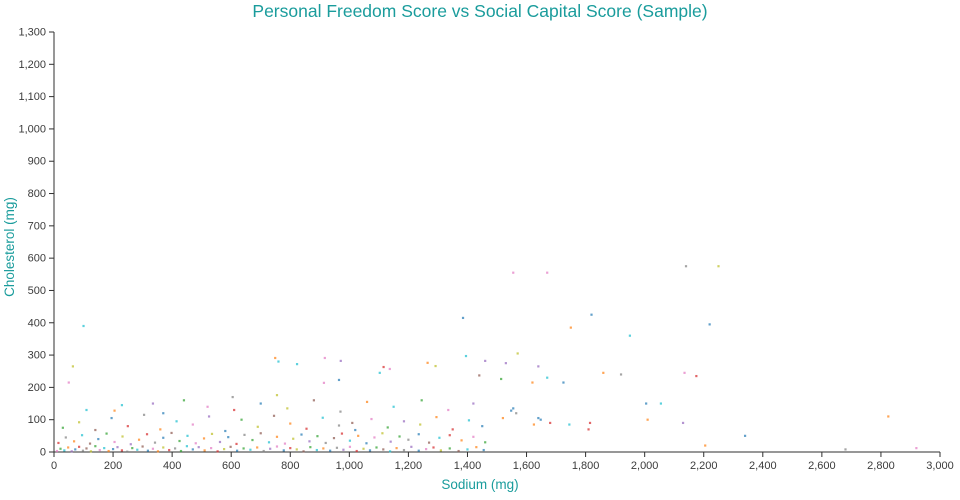 The width and height of the screenshot is (960, 500). What do you see at coordinates (37, 388) in the screenshot?
I see `y-tick-label: 200` at bounding box center [37, 388].